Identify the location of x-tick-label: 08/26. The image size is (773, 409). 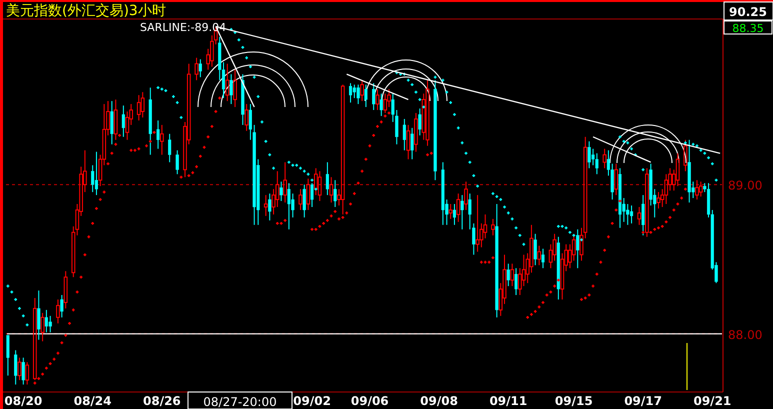
(162, 401).